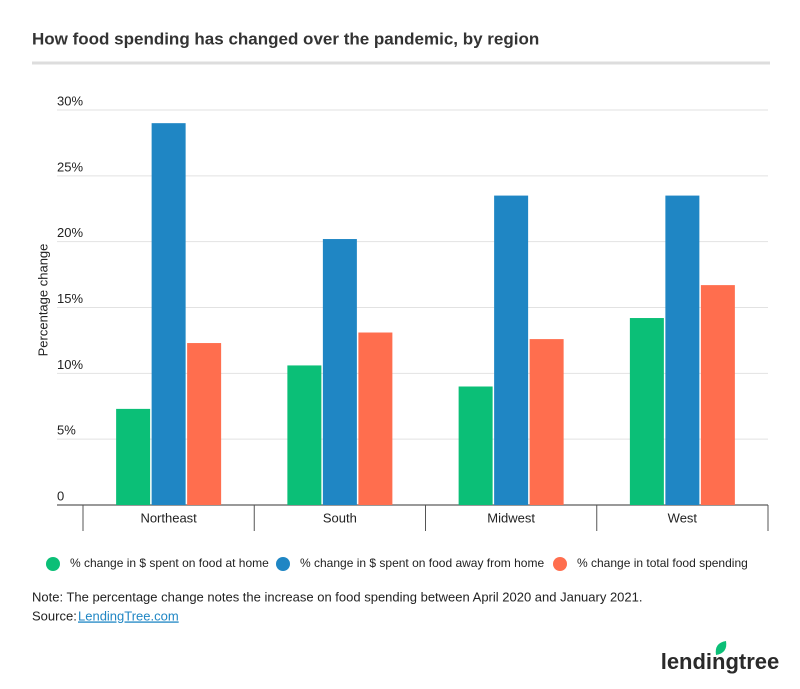  Describe the element at coordinates (70, 232) in the screenshot. I see `y-tick-label: 20%` at that location.